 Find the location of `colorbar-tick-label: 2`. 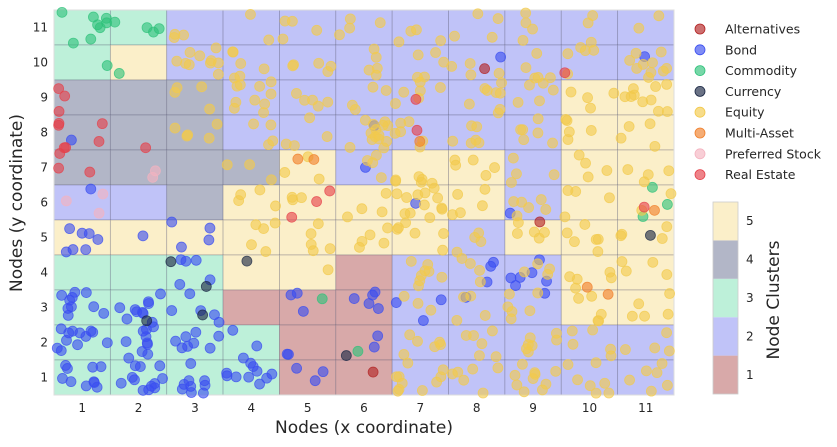

colorbar-tick-label: 2 is located at coordinates (750, 336).